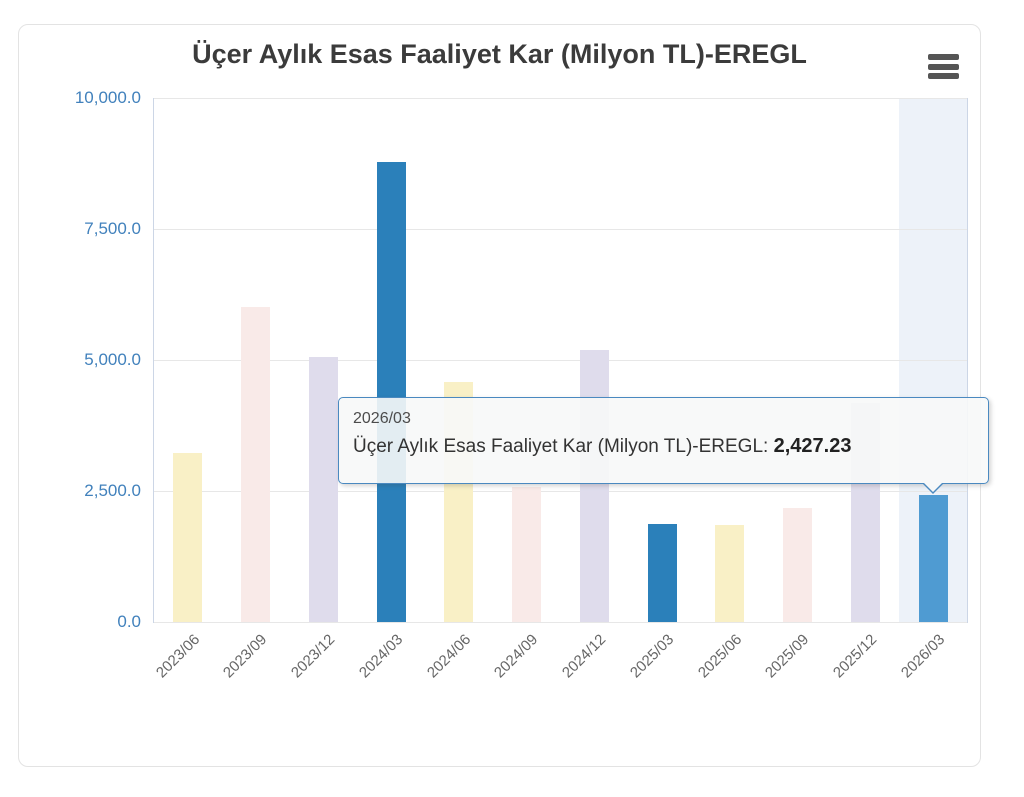 This screenshot has width=1024, height=797. I want to click on tooltip-value: 2,427.23, so click(812, 446).